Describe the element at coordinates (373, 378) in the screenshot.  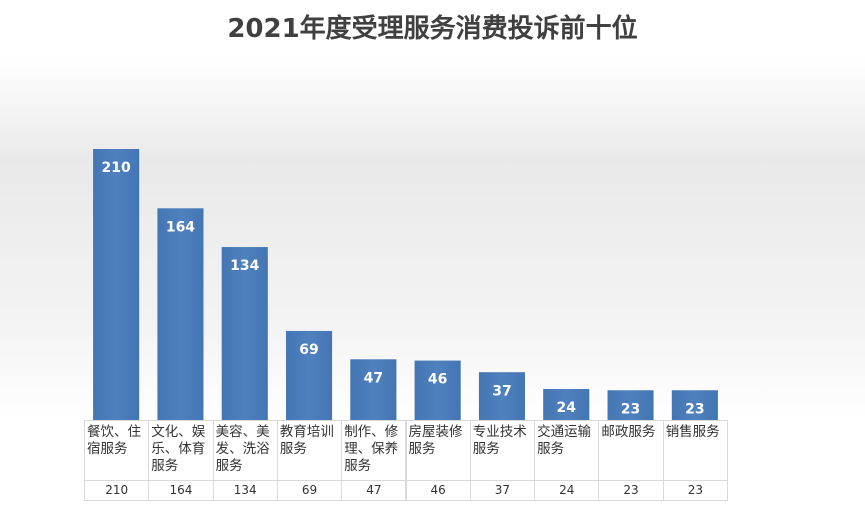
I see `data-label: 47` at that location.